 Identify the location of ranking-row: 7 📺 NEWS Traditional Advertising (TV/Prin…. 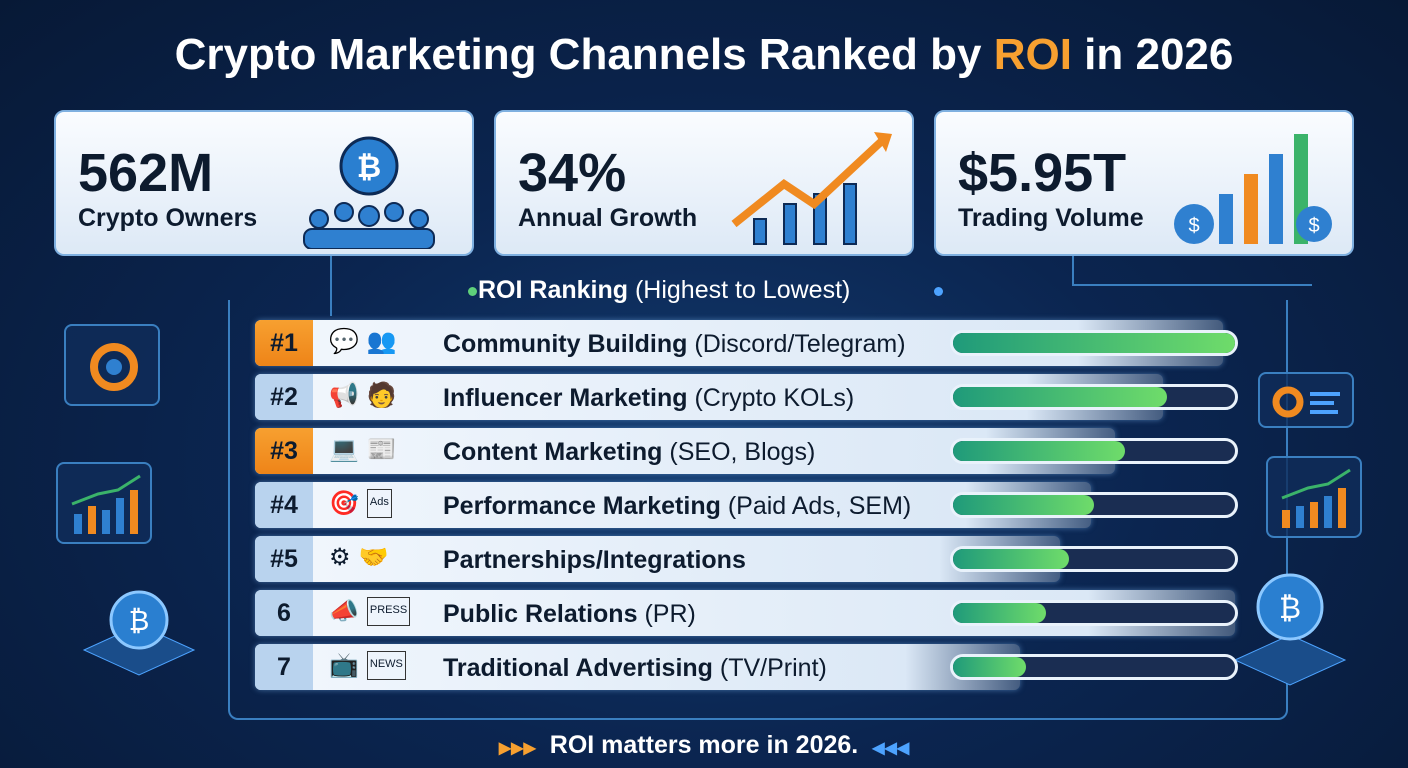
(637, 667).